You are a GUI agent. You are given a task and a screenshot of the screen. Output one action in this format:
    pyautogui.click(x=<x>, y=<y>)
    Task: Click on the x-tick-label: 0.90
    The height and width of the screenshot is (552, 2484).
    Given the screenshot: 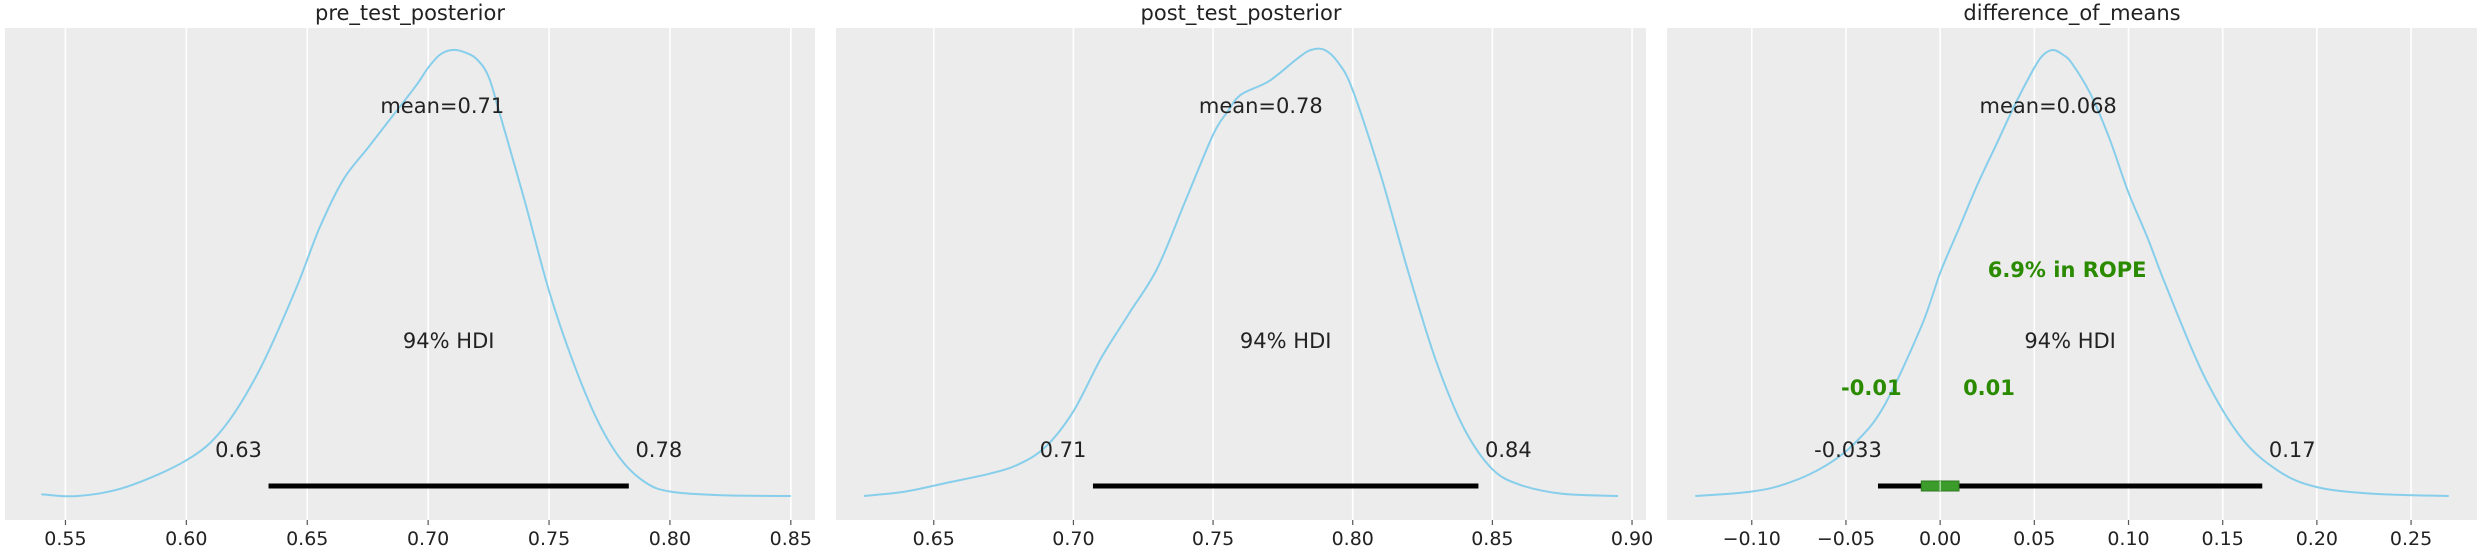 What is the action you would take?
    pyautogui.click(x=1632, y=539)
    